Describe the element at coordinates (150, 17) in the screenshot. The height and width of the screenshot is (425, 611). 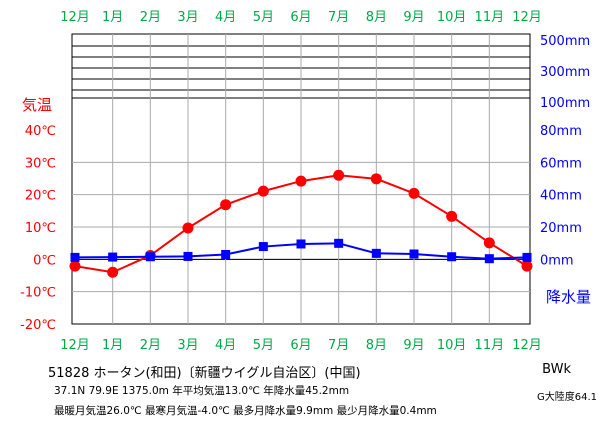
I see `month-label-top: 2月` at that location.